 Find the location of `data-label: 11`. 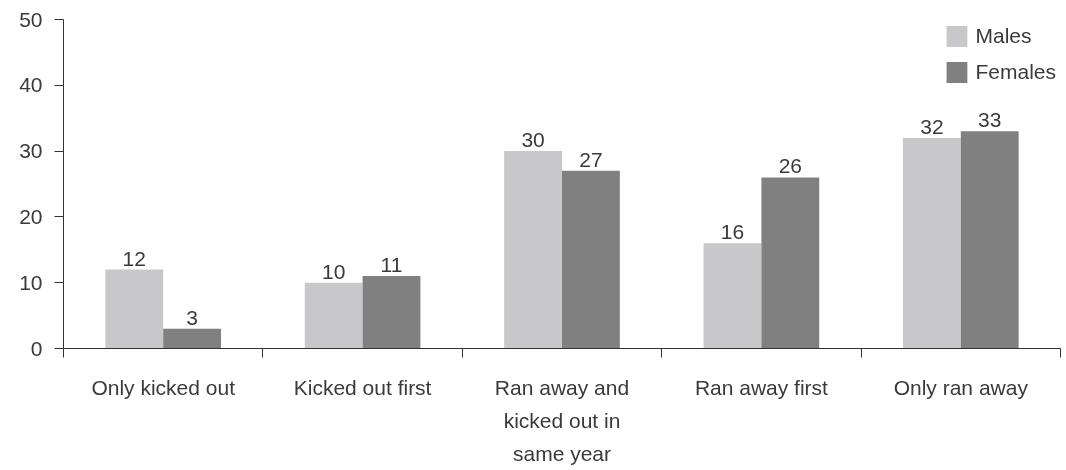

data-label: 11 is located at coordinates (391, 265).